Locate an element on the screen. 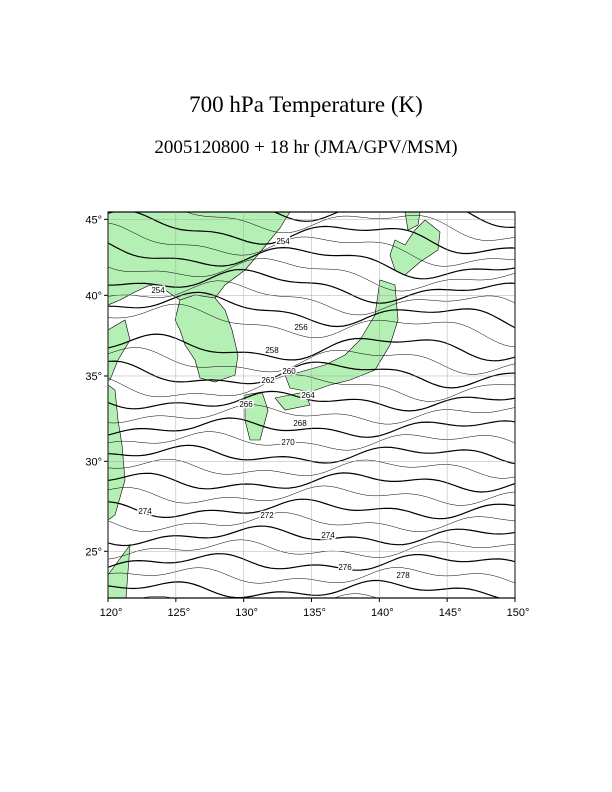  contour-label: 270 is located at coordinates (288, 442).